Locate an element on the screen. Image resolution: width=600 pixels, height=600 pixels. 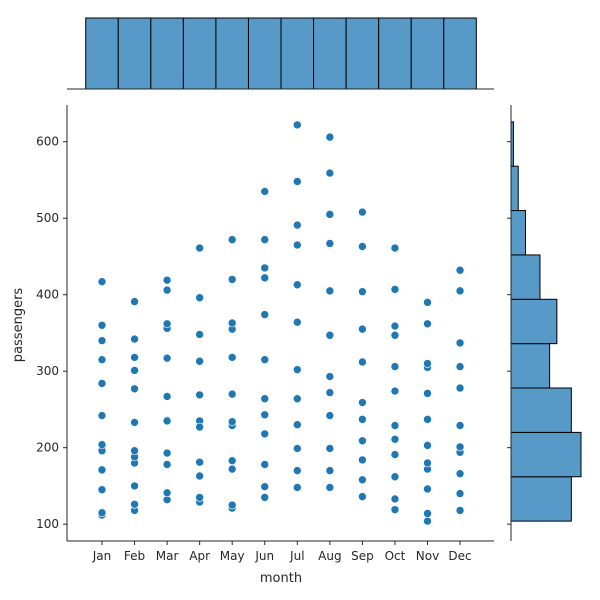
x-tick-label: Mar is located at coordinates (167, 556).